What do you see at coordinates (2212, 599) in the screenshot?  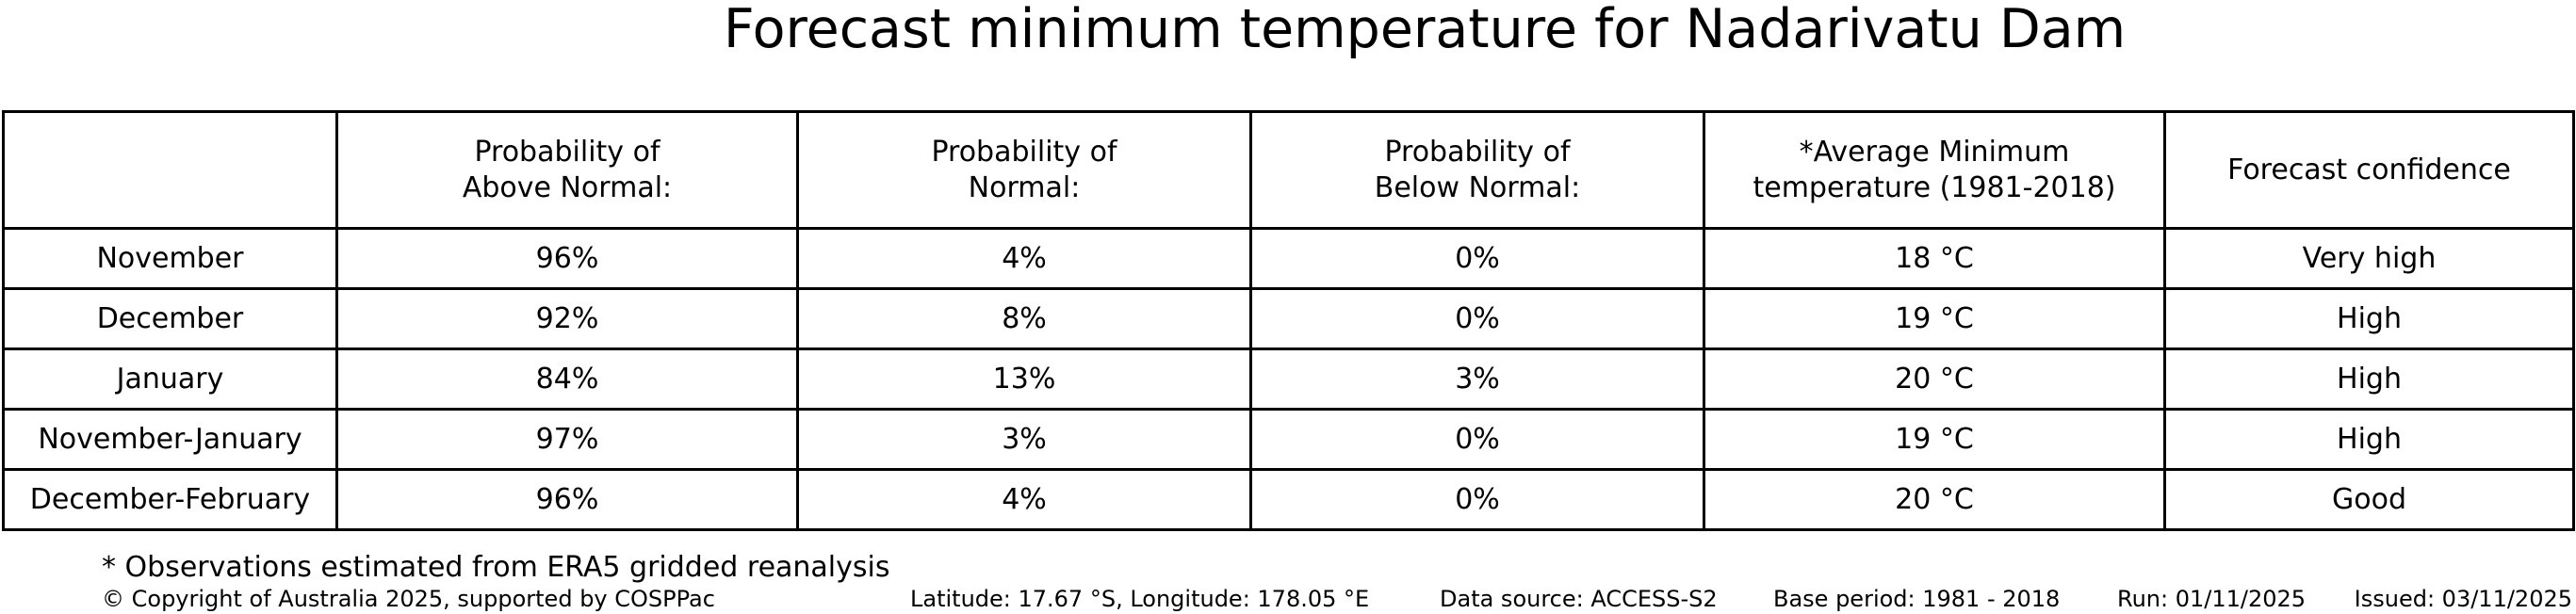 I see `run-date-text: Run: 01/11/2025` at bounding box center [2212, 599].